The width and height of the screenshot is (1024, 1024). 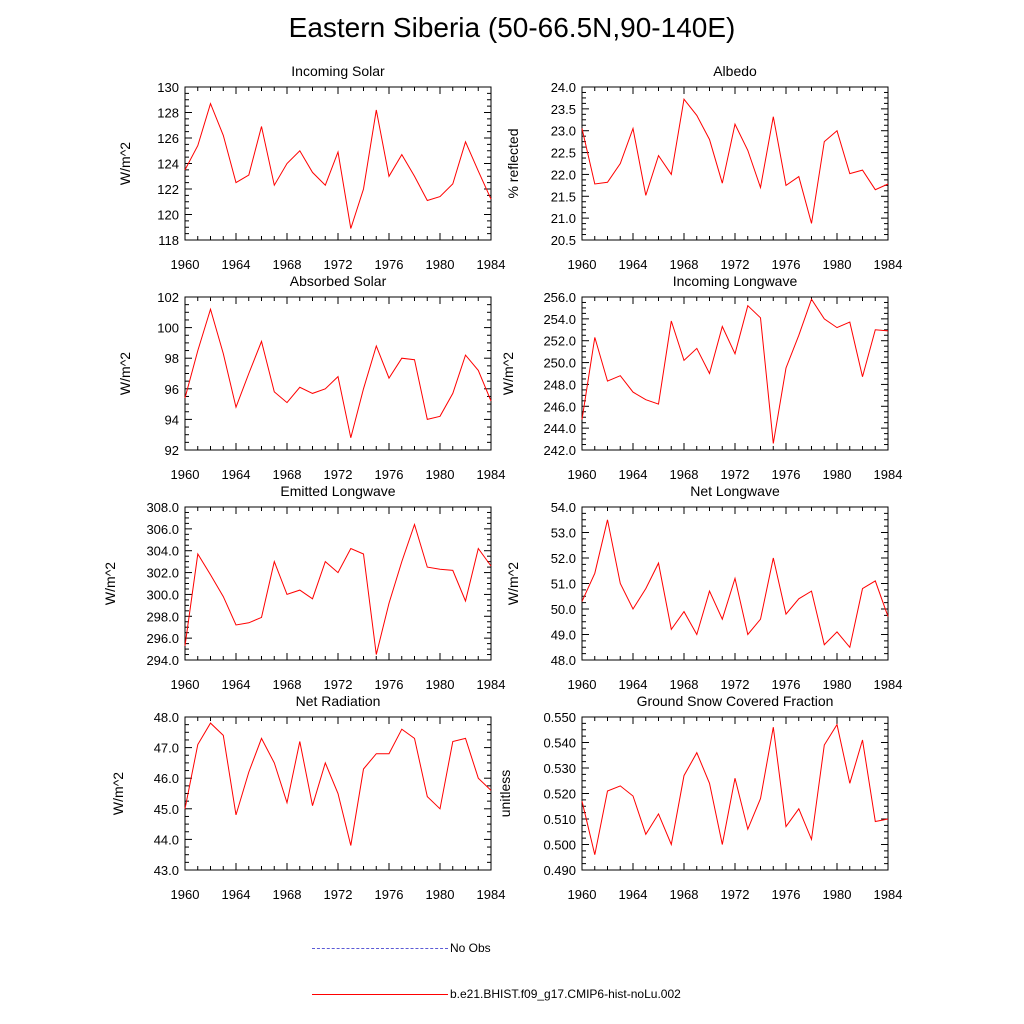 I want to click on y-tick-label: 43.0, so click(x=166, y=870).